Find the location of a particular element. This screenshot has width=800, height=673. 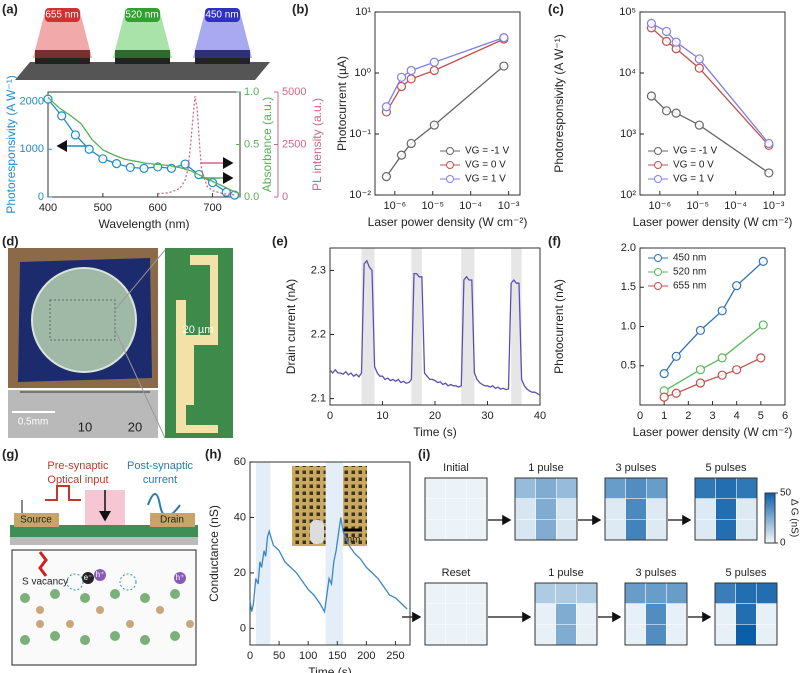

panel-label: (g) is located at coordinates (10, 453).